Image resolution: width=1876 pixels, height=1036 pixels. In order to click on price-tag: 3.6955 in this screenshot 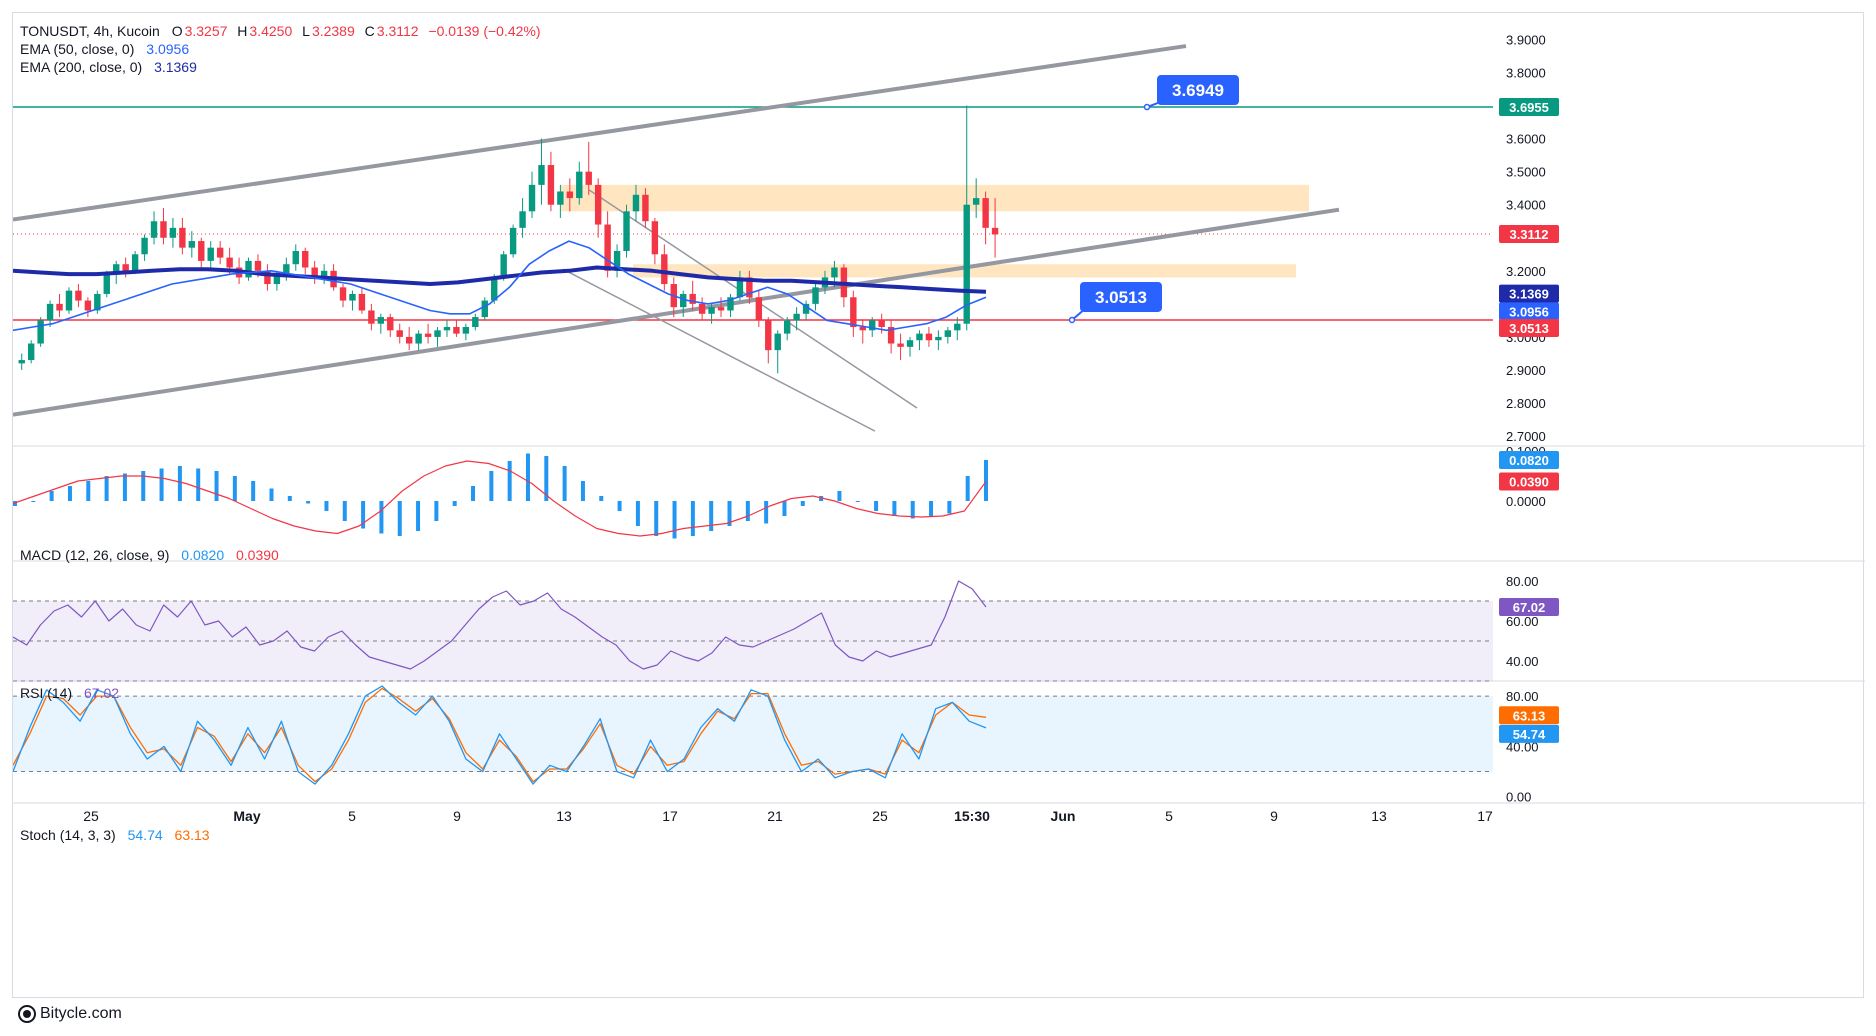, I will do `click(1529, 107)`.